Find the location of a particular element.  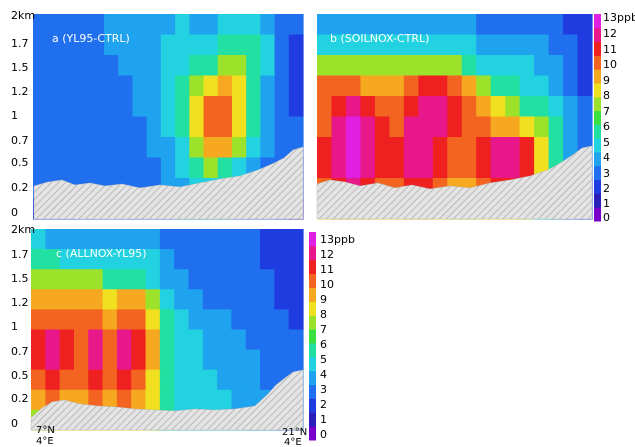

colorbar-bottom-tick: 0 is located at coordinates (323, 434).